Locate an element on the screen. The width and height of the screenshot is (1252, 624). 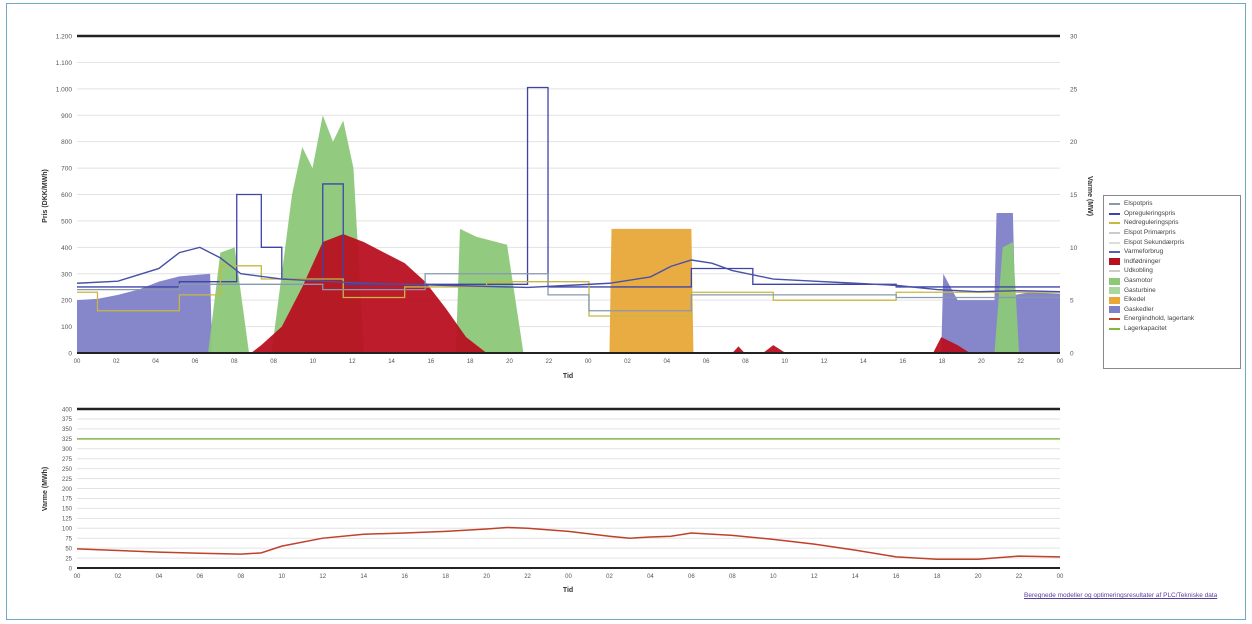
legend-label: Elspotpris is located at coordinates (1138, 204).